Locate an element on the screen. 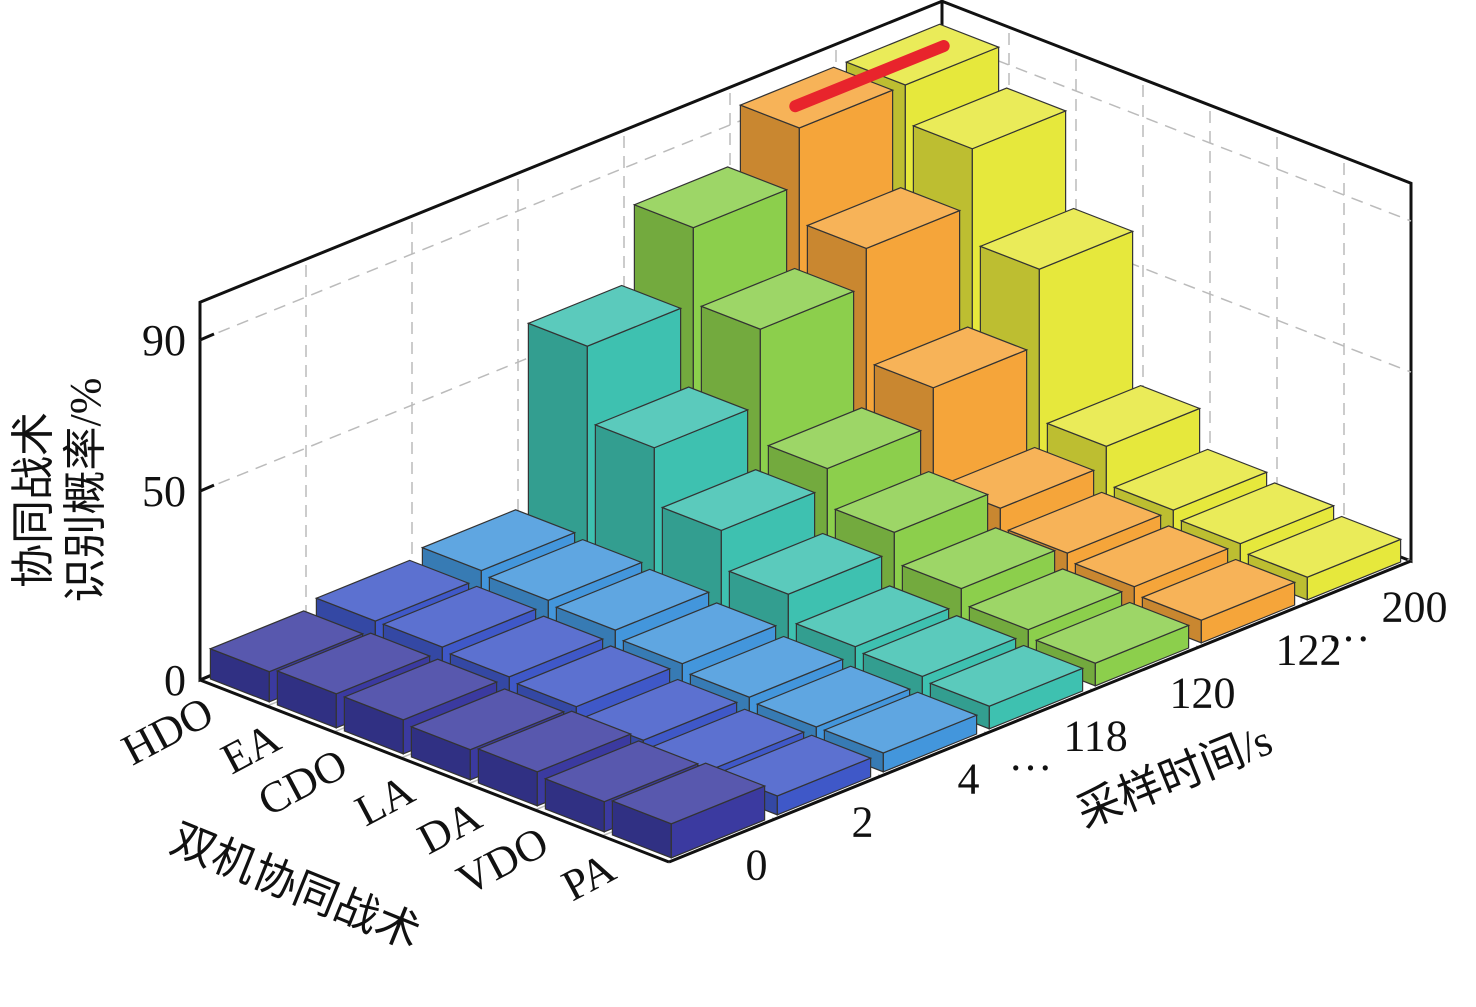 The image size is (1476, 1007). highlight is located at coordinates (869, 76).